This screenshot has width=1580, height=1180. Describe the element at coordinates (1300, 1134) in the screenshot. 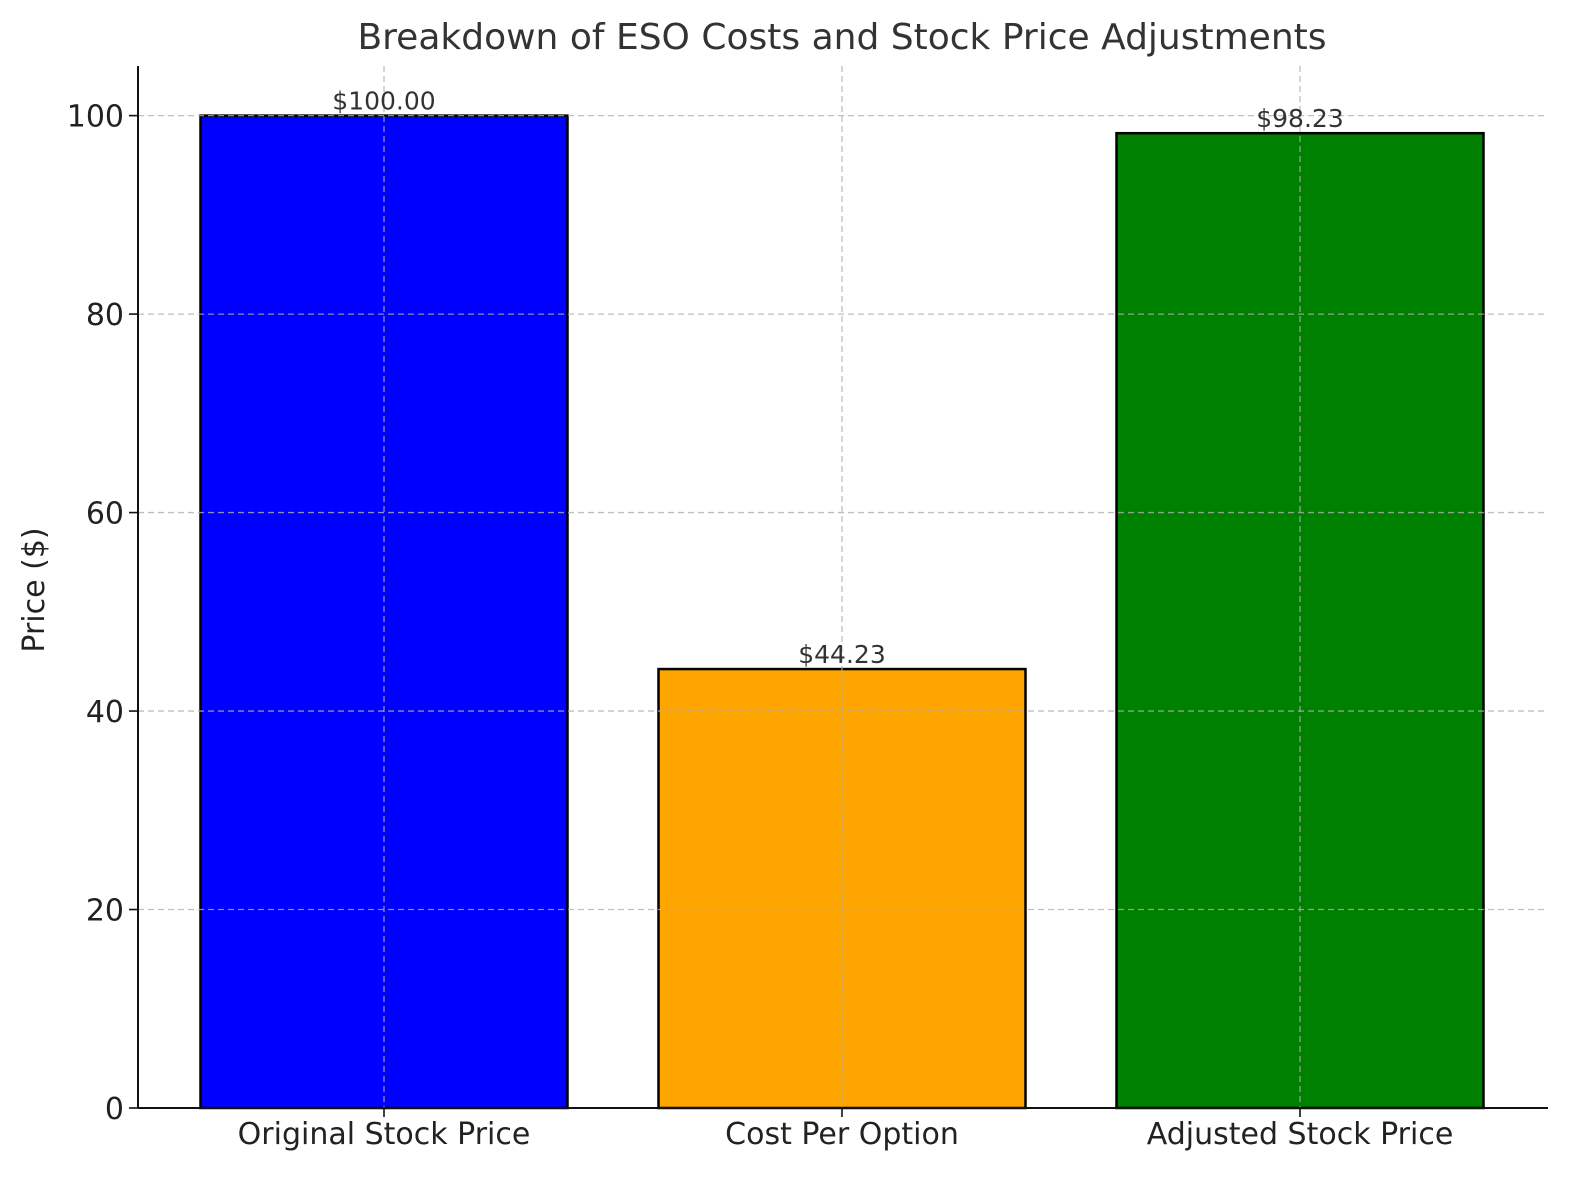

I see `x-tick-label: Adjusted Stock Price` at that location.